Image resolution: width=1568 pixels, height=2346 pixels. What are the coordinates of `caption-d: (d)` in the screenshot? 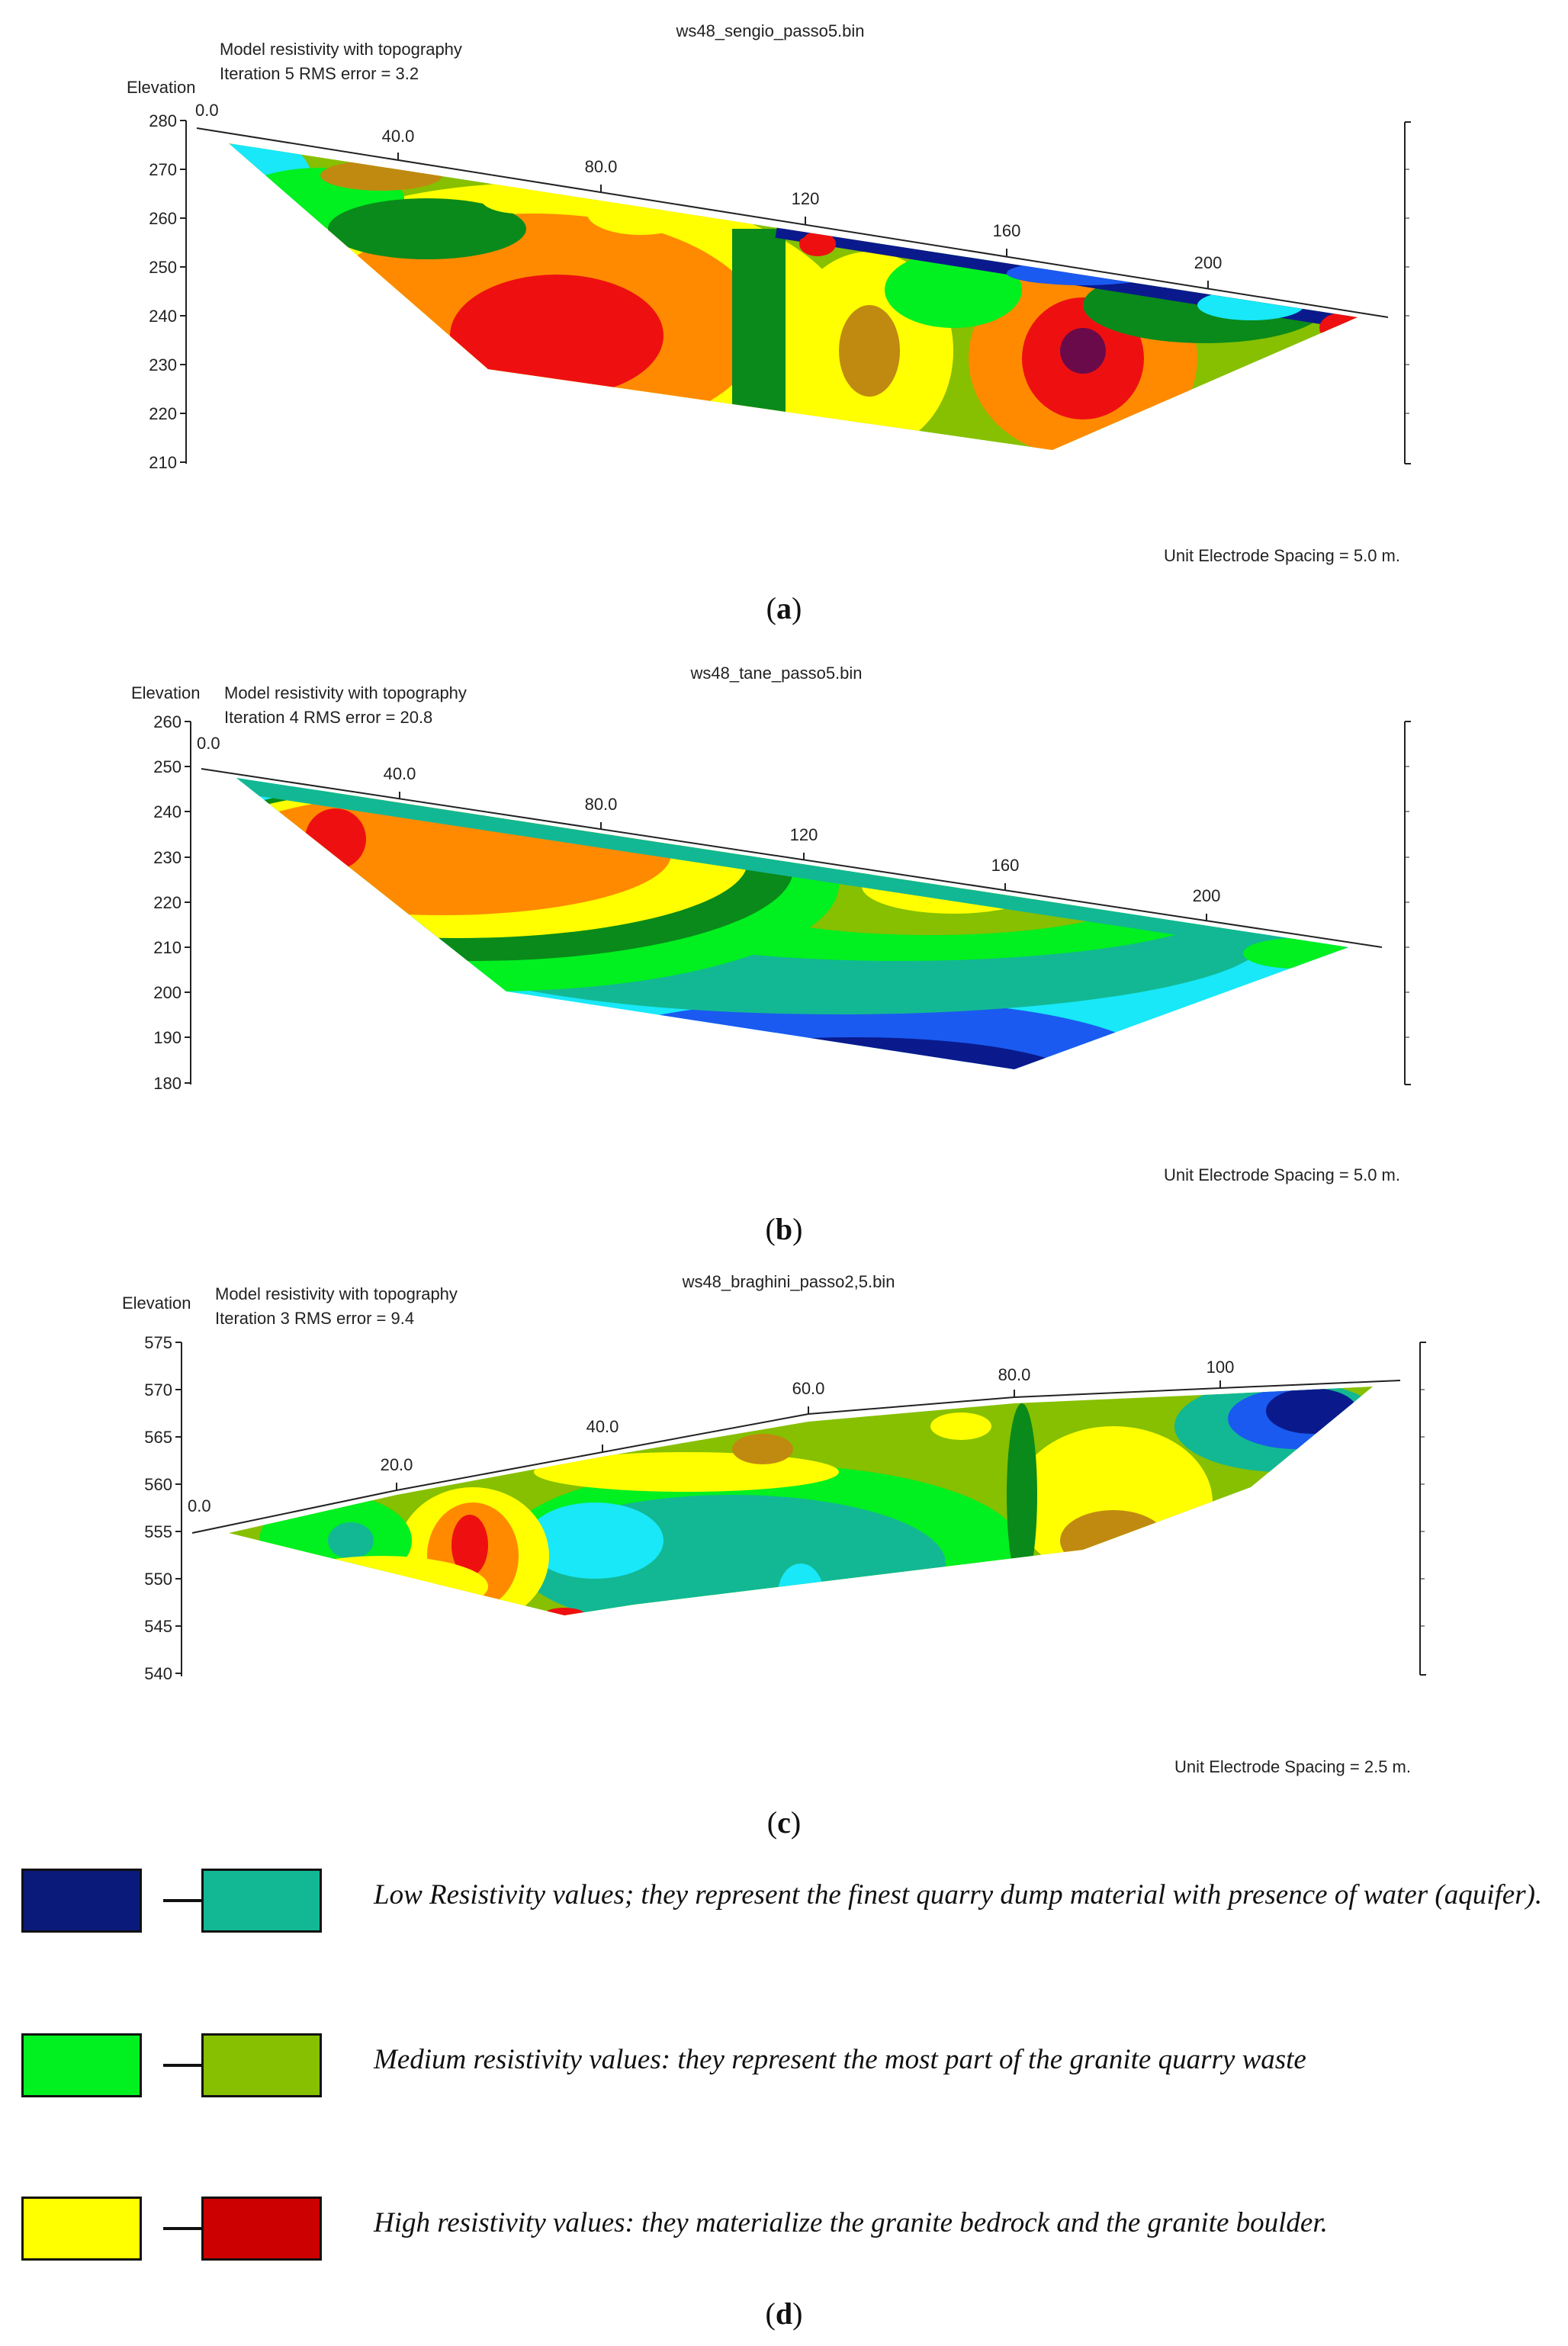 It's located at (784, 2313).